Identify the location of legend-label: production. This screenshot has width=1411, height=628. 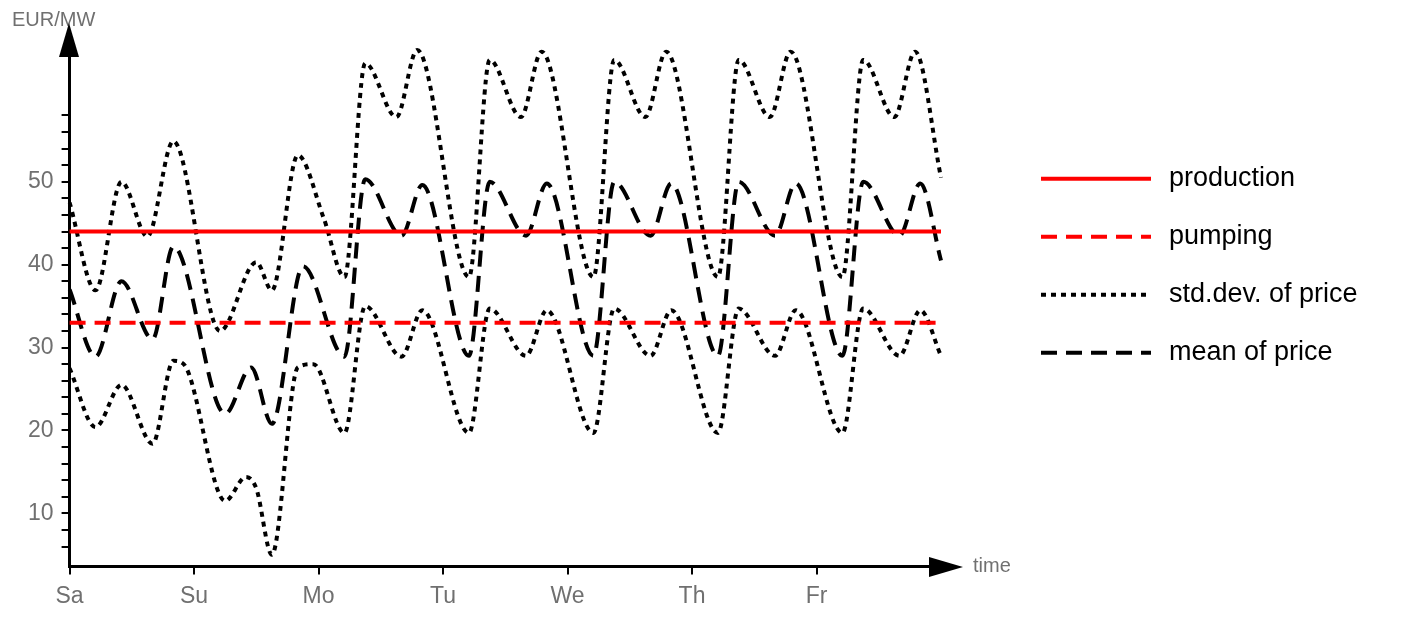
(1232, 177).